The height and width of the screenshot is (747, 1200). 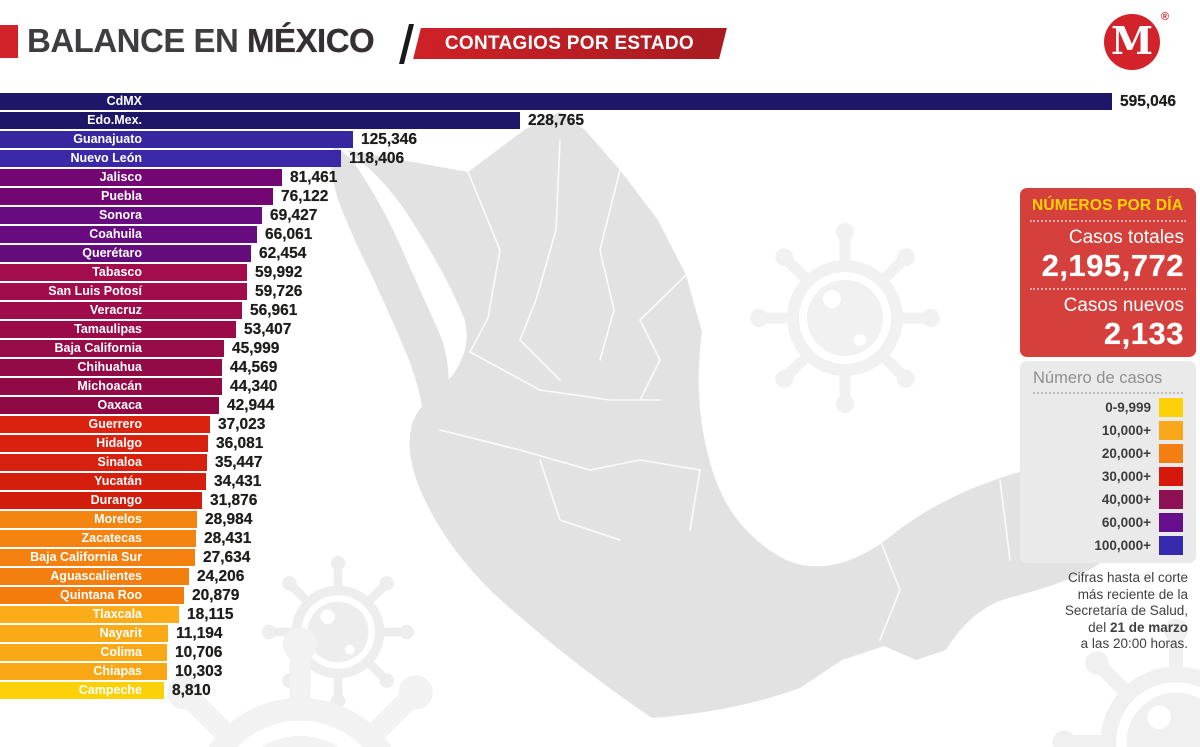 What do you see at coordinates (114, 120) in the screenshot?
I see `bar-state-label: Edo.Mex.` at bounding box center [114, 120].